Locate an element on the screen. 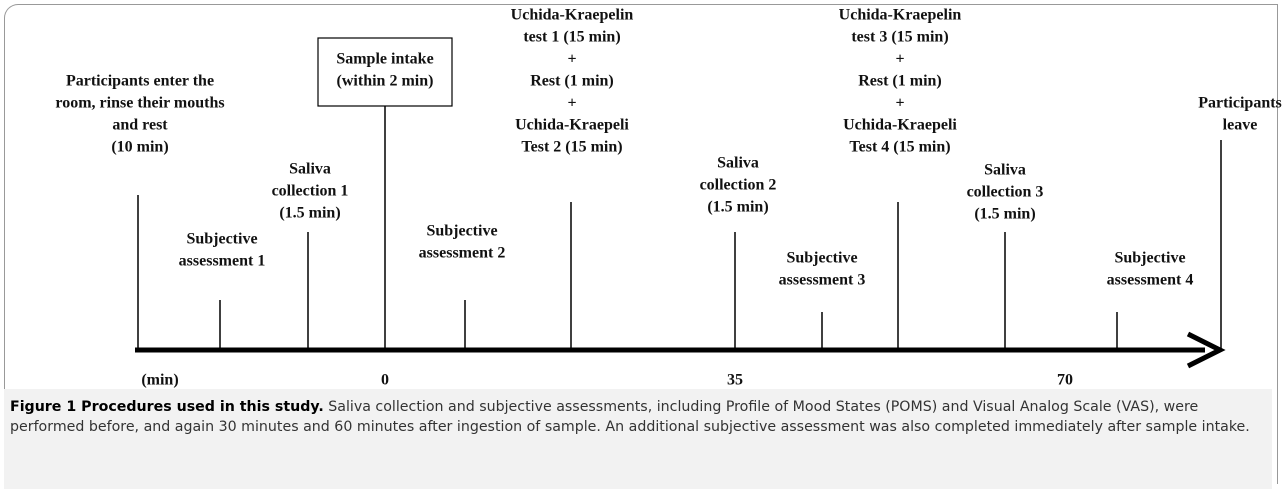 Image resolution: width=1282 pixels, height=489 pixels. event-label: test 1 (15 min) is located at coordinates (571, 37).